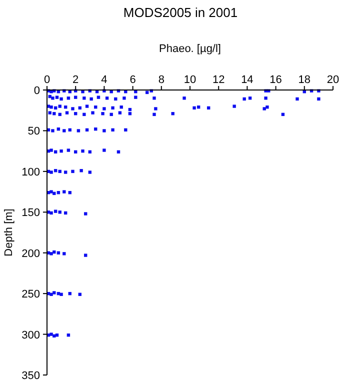 The image size is (341, 384). I want to click on x-tick-label: 16, so click(276, 80).